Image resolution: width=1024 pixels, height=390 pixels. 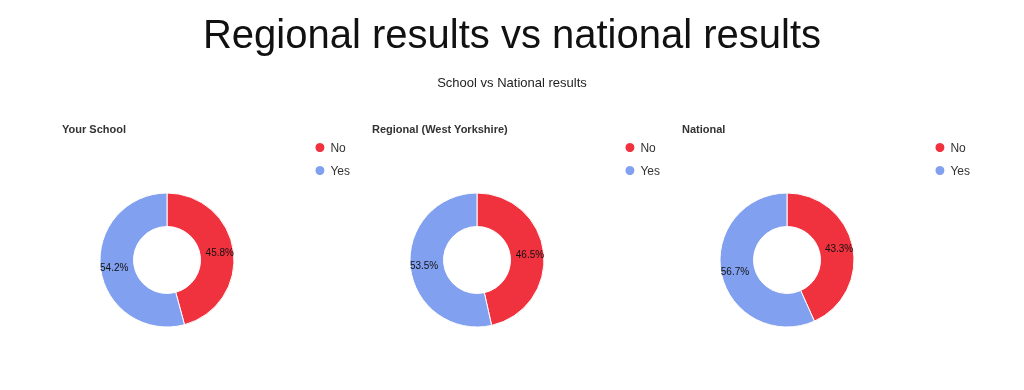 I want to click on data-label: 43.3%, so click(x=839, y=249).